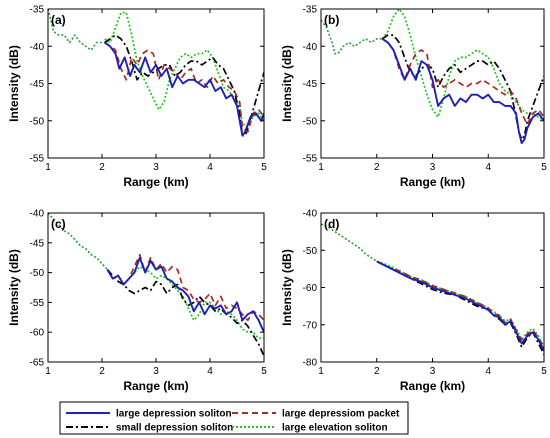  I want to click on legend-label-sds: small depression soliton, so click(174, 428).